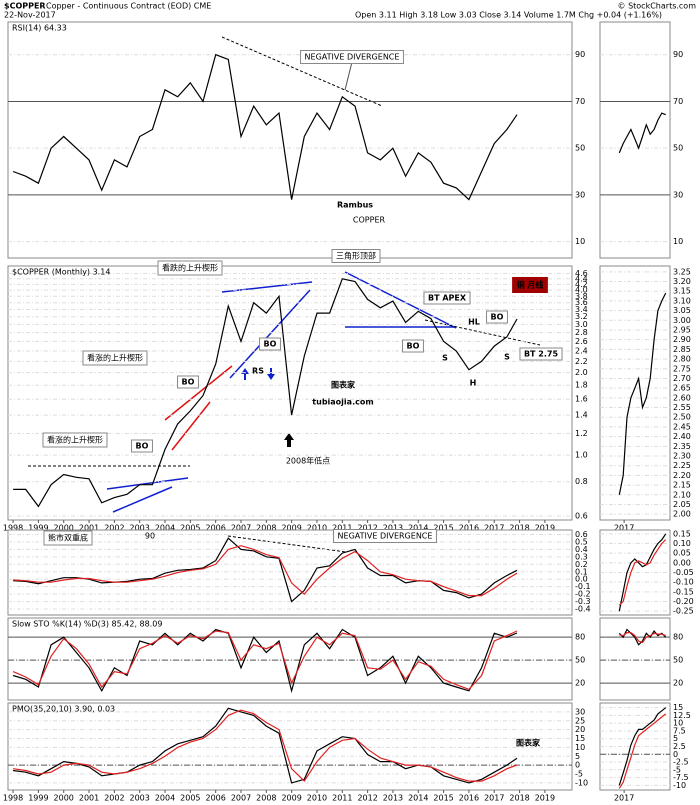  Describe the element at coordinates (581, 341) in the screenshot. I see `y-tick-label: 2.6` at that location.